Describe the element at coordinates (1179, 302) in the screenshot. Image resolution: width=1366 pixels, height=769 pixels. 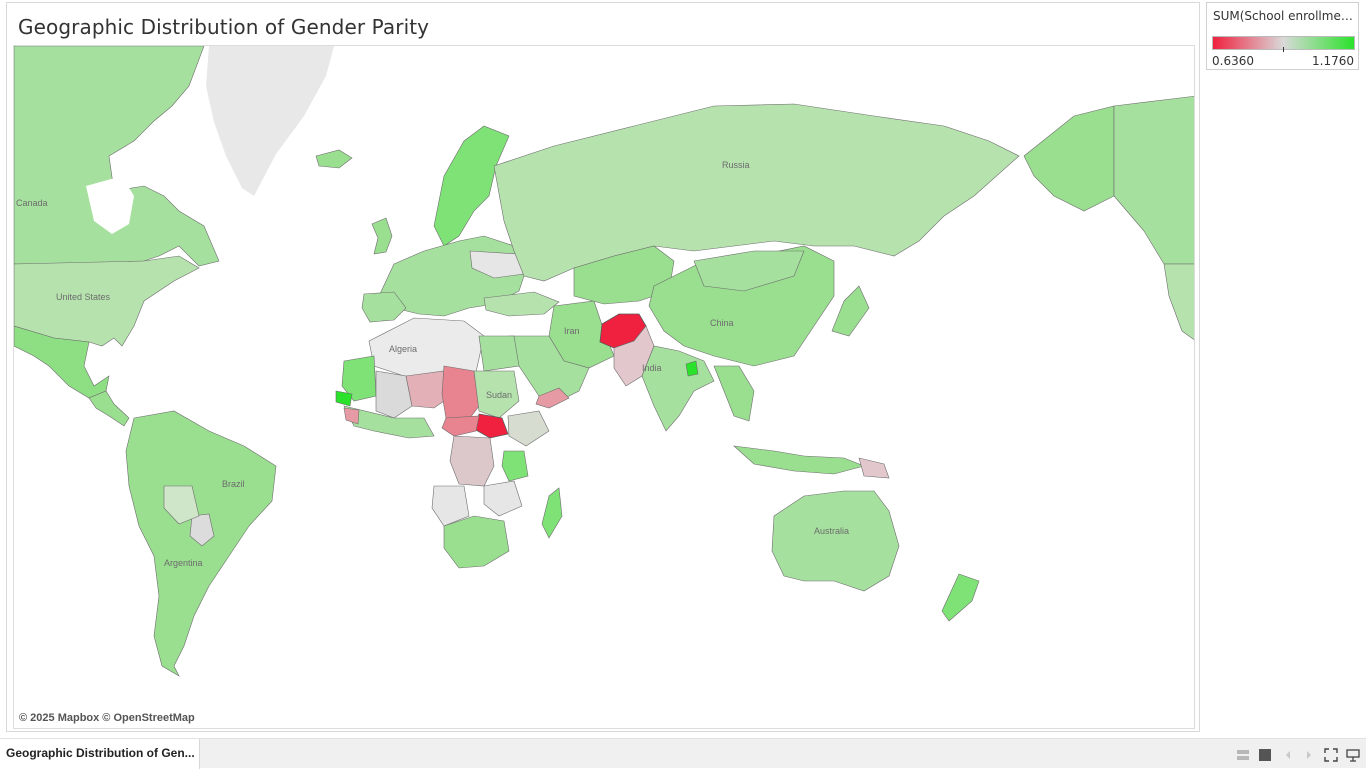
I see `usa-east-region` at that location.